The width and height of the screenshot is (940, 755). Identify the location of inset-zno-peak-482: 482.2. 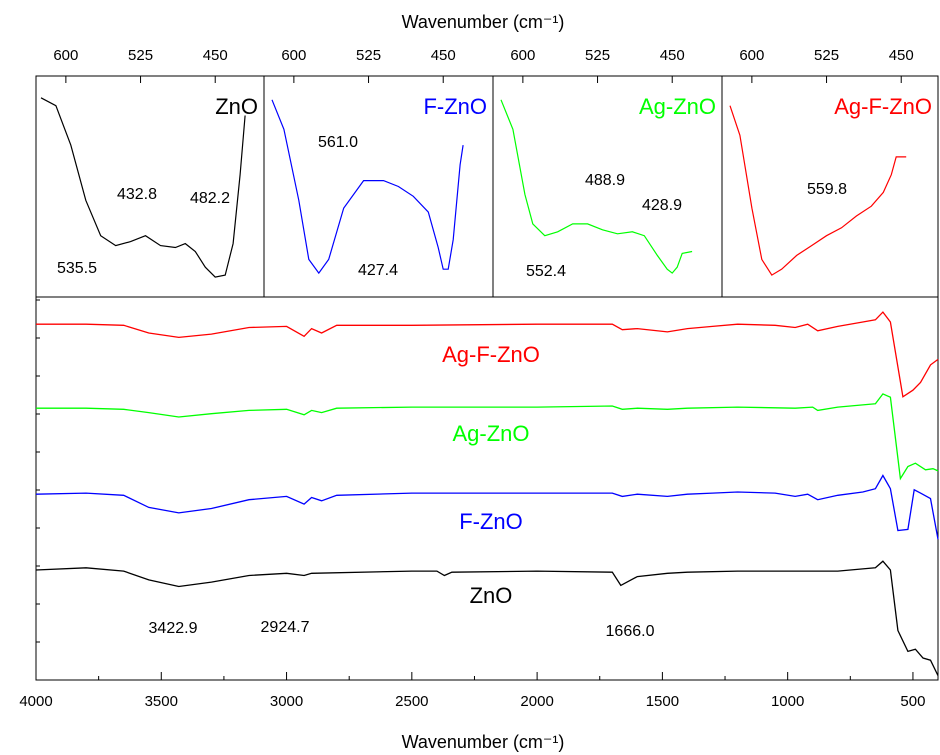
(210, 198).